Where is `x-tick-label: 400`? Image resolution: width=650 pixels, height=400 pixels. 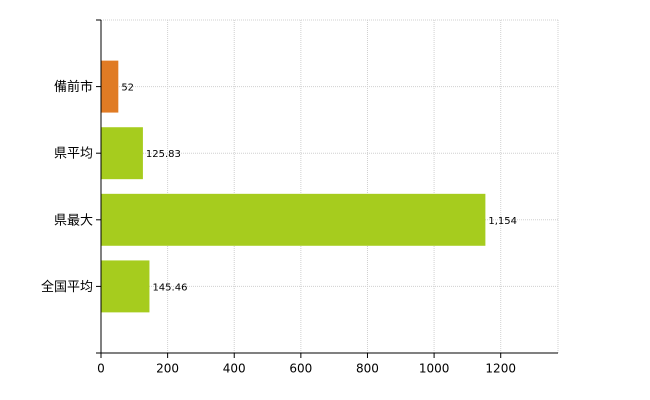
x-tick-label: 400 is located at coordinates (234, 369).